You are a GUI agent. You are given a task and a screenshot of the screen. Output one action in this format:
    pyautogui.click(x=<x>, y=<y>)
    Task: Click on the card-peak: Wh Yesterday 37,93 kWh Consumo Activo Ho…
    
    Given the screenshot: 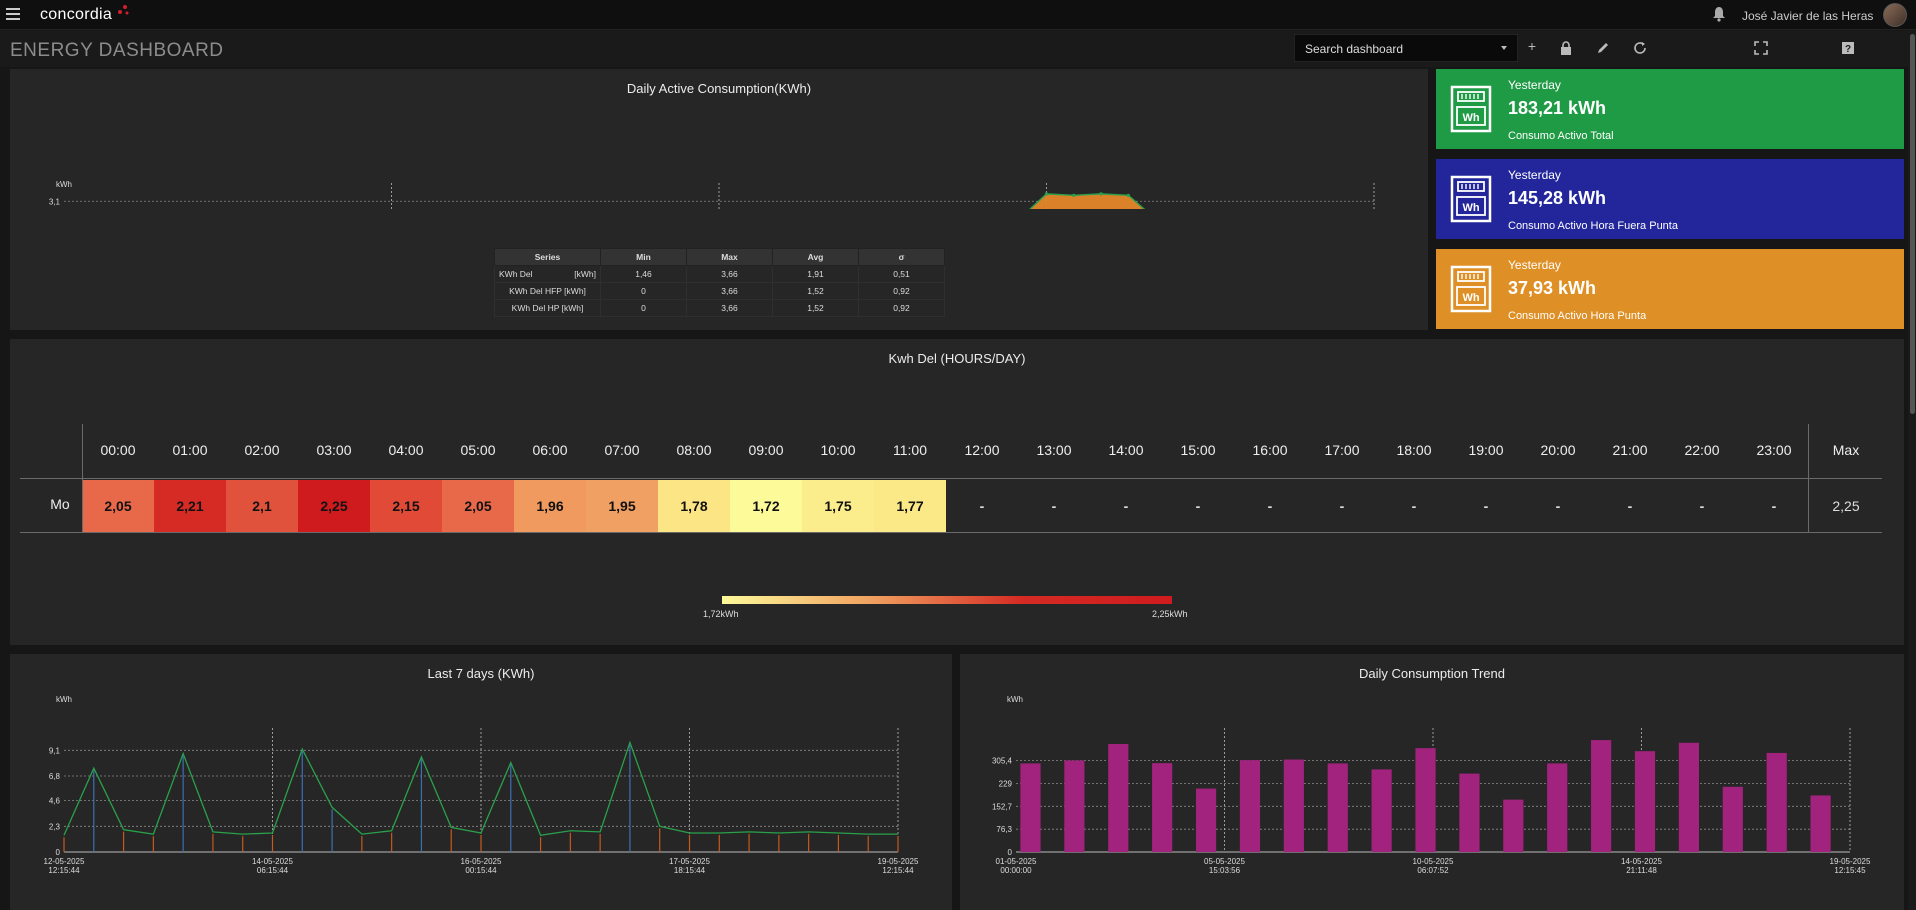 What is the action you would take?
    pyautogui.click(x=1670, y=289)
    